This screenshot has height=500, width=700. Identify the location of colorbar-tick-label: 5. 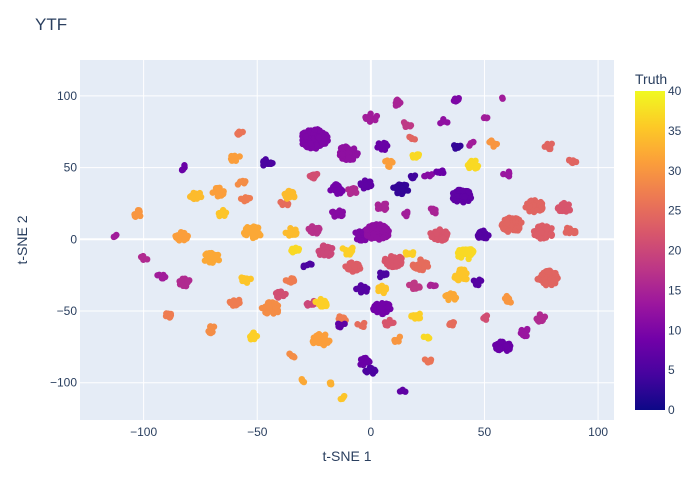
(671, 370).